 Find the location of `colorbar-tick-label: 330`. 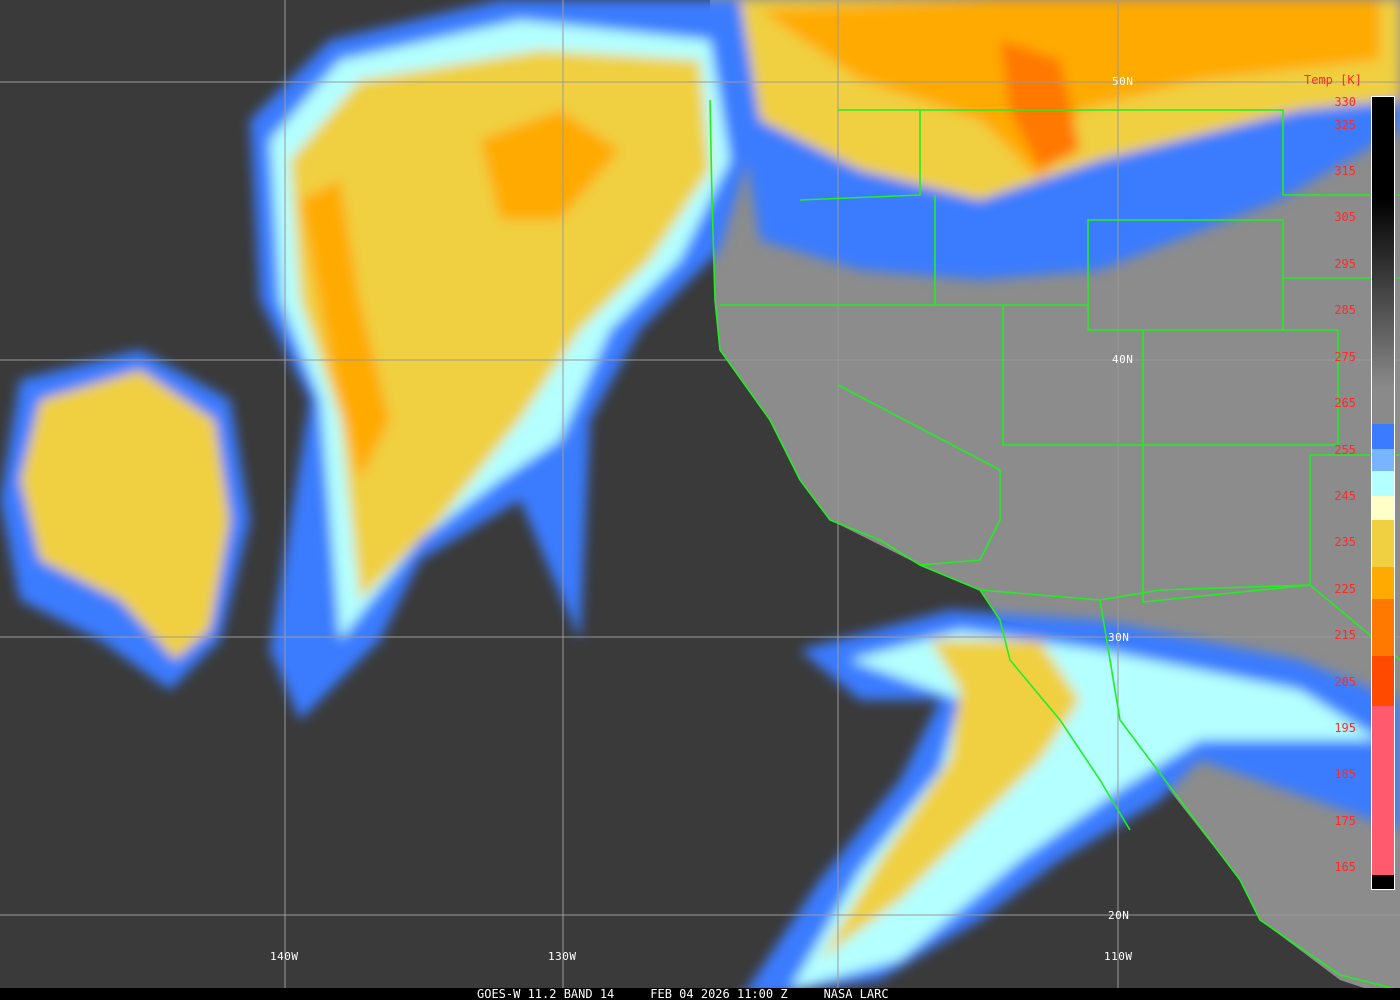

colorbar-tick-label: 330 is located at coordinates (1345, 102).